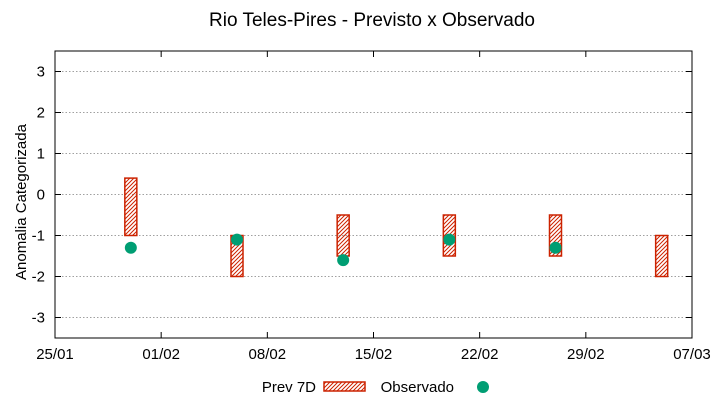  What do you see at coordinates (417, 387) in the screenshot?
I see `legend-label-observed: Observado` at bounding box center [417, 387].